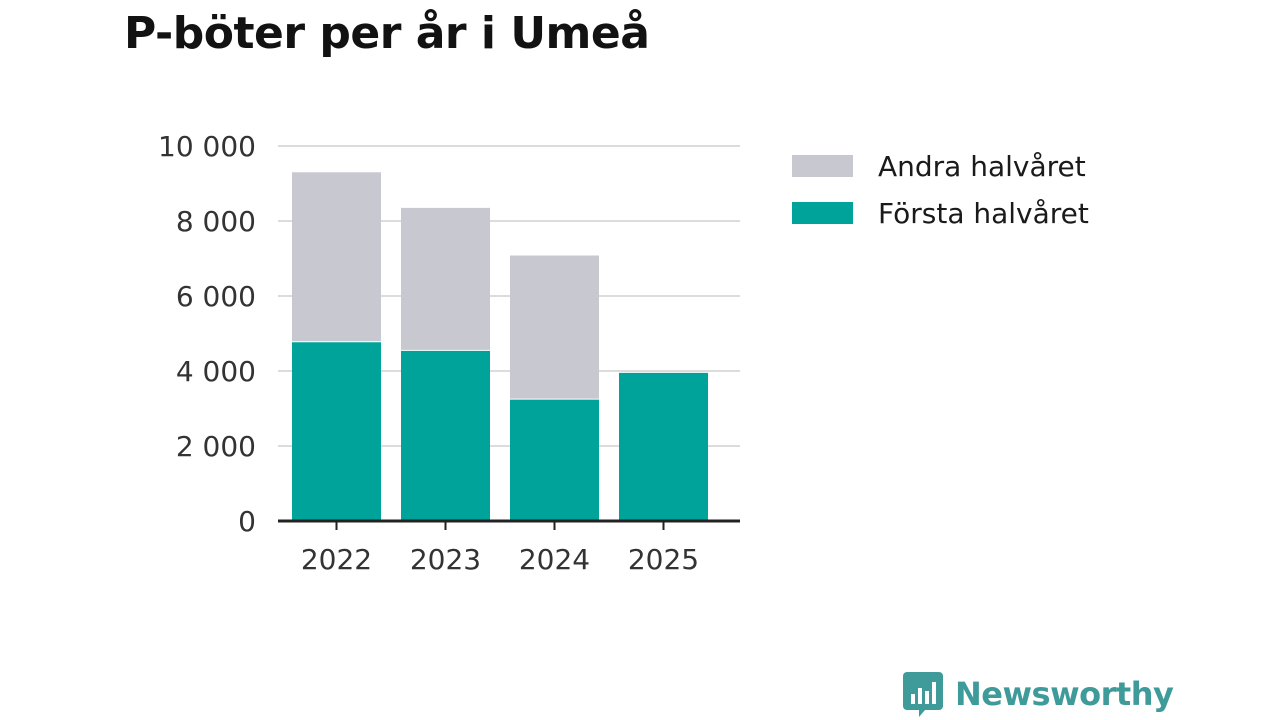 The height and width of the screenshot is (720, 1280). I want to click on bar-first-half-2022, so click(336, 431).